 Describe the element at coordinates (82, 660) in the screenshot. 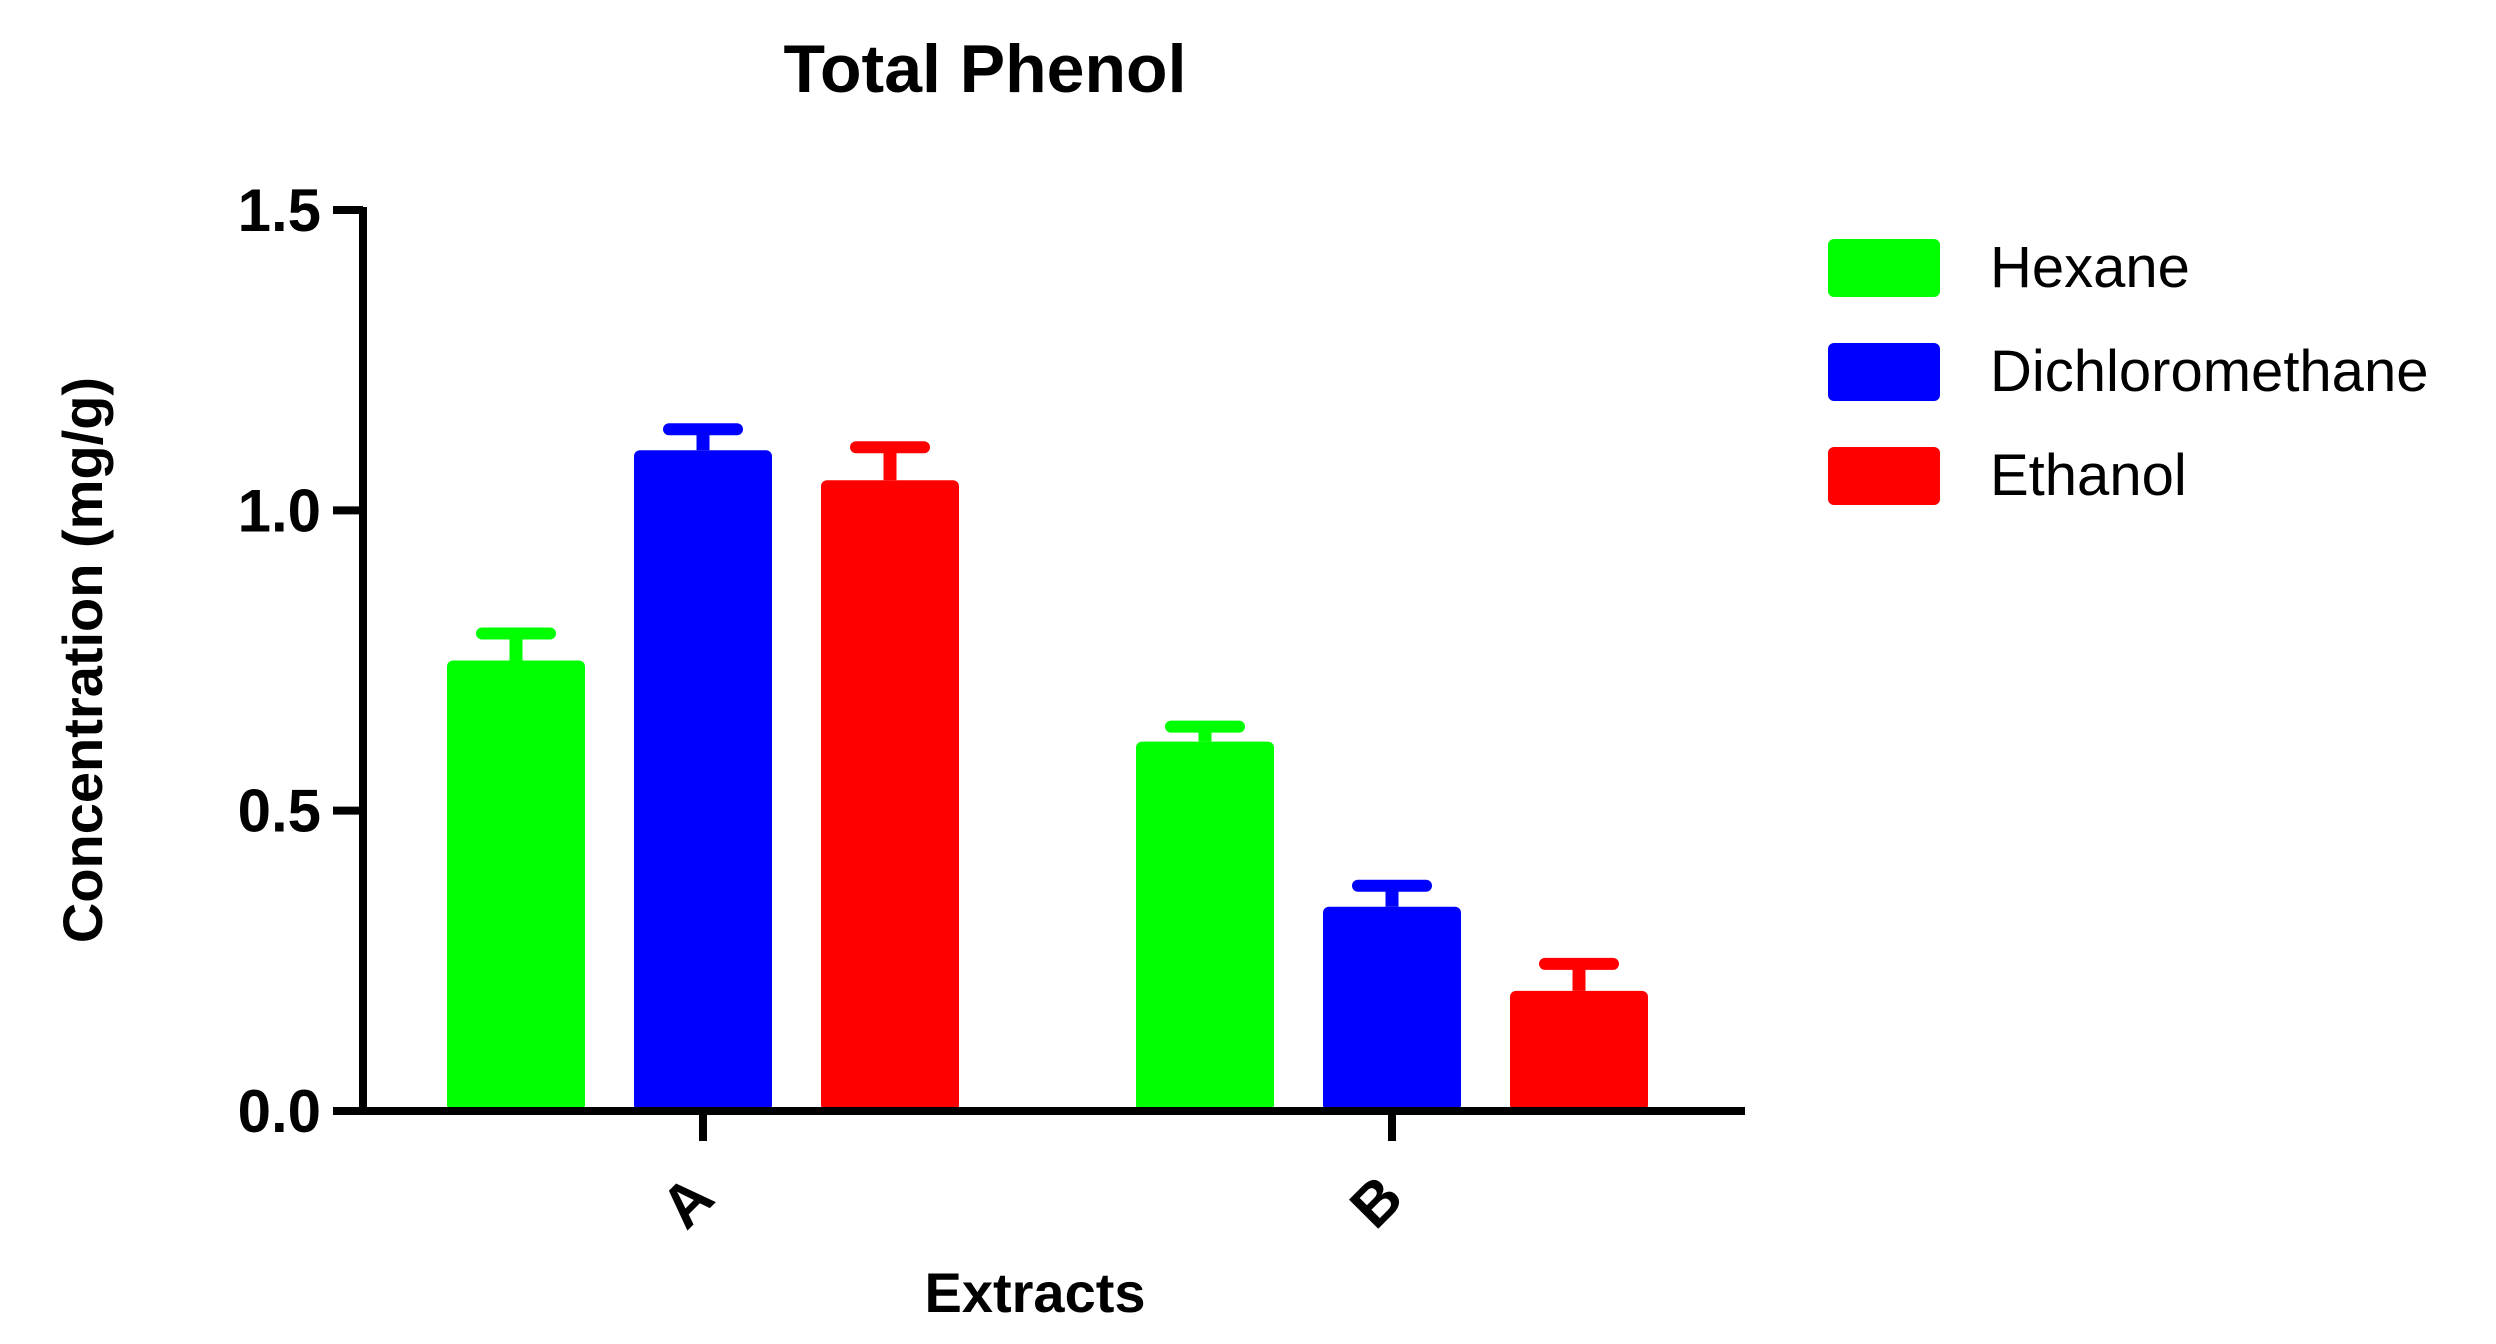

I see `y-axis-label: Concentration (mg/g)` at that location.